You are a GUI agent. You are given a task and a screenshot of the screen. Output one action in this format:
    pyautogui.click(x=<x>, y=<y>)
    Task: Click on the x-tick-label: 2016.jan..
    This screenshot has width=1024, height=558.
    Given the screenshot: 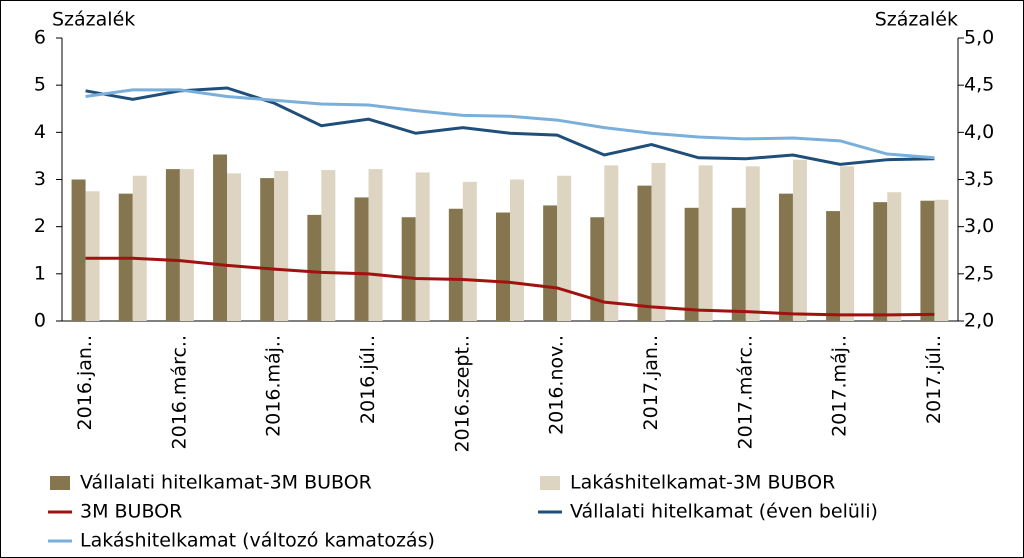 What is the action you would take?
    pyautogui.click(x=85, y=382)
    